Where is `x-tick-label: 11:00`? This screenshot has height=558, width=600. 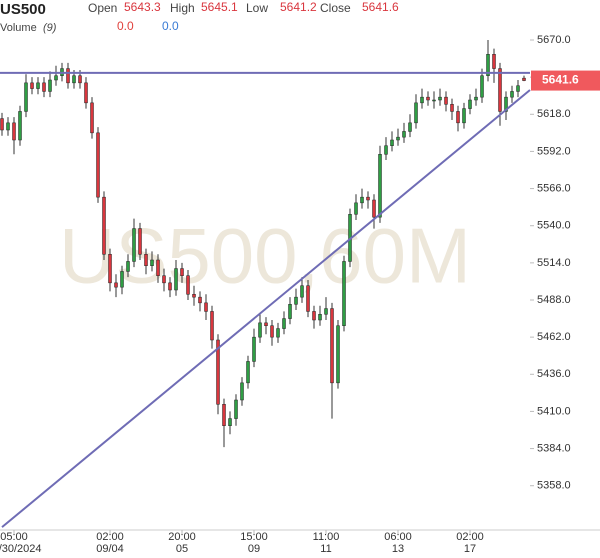 x-tick-label: 11:00 is located at coordinates (326, 537).